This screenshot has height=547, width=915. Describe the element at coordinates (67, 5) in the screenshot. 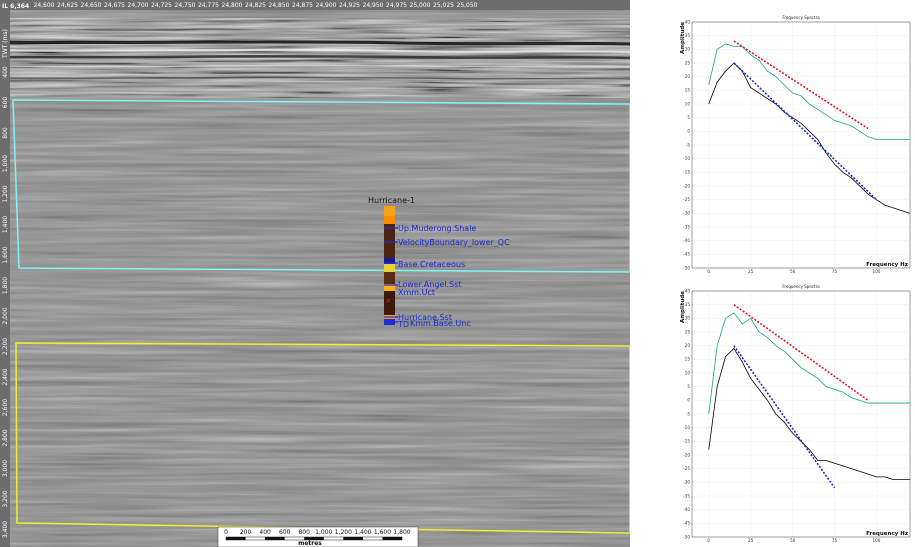

I see `top-tick-label: 24,625` at that location.